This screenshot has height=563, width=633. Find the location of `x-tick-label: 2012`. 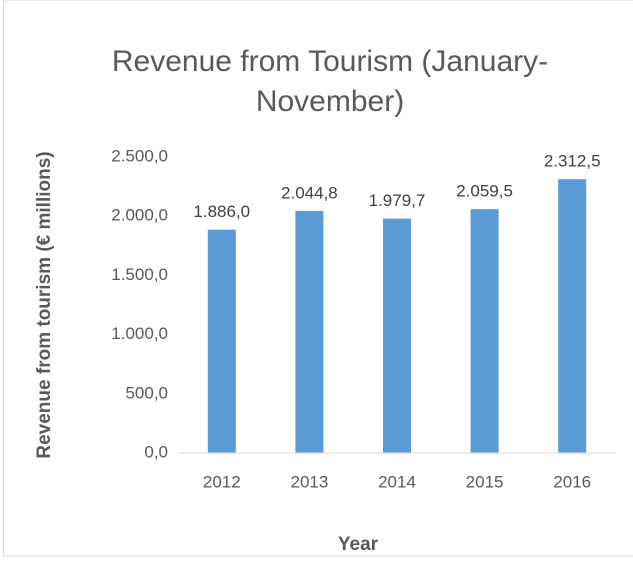

x-tick-label: 2012 is located at coordinates (222, 481).